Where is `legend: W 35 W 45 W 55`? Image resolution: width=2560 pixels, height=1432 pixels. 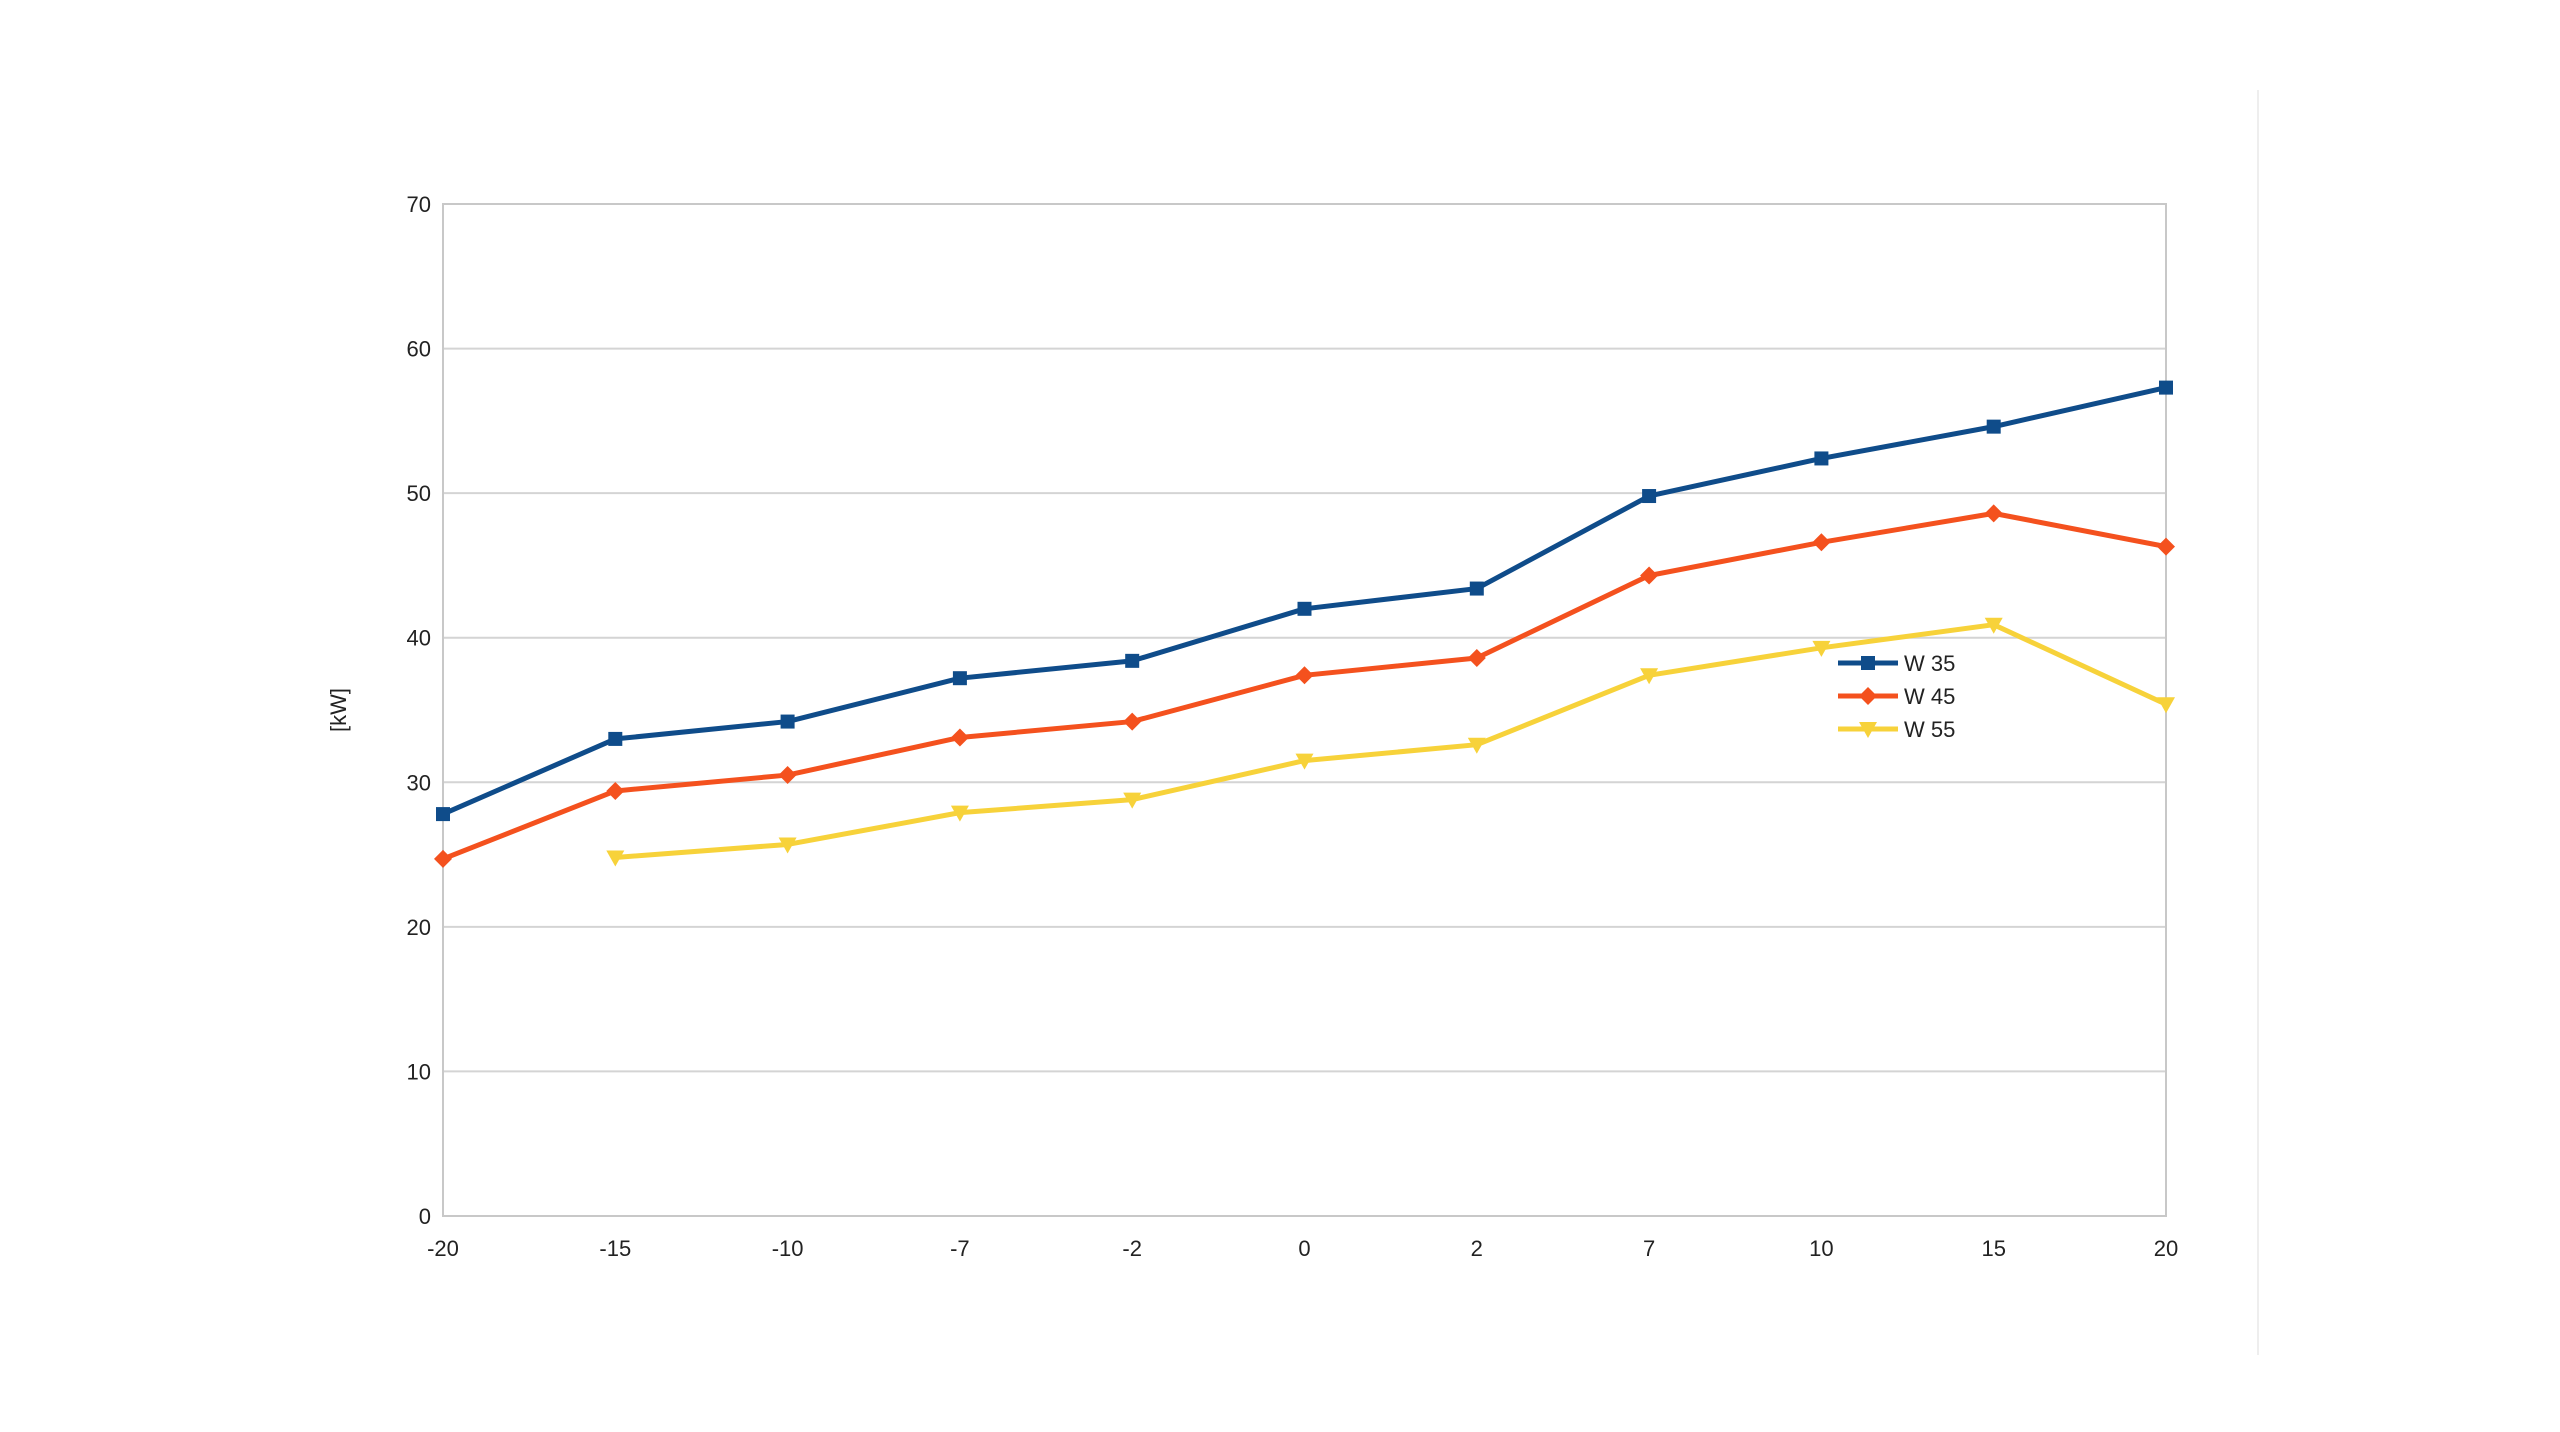 legend: W 35 W 45 W 55 is located at coordinates (1896, 696).